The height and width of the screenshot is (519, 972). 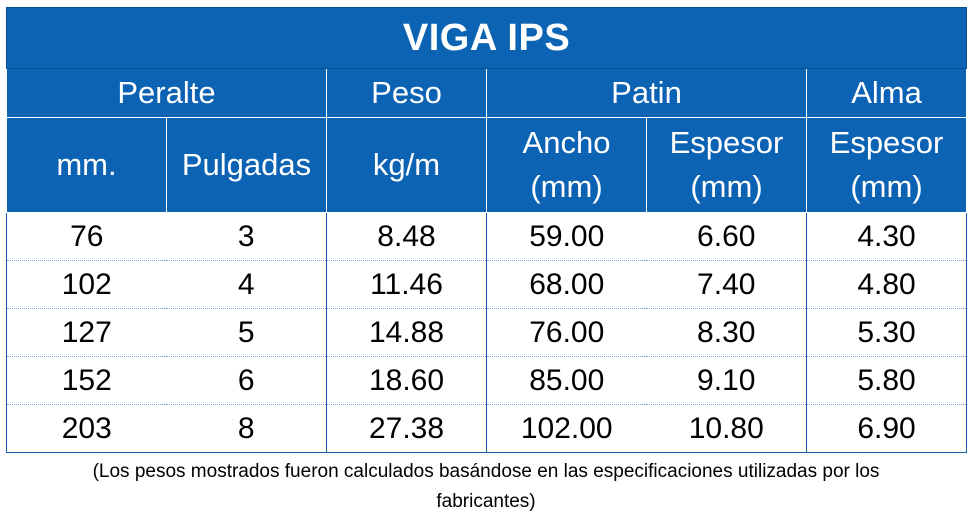 I want to click on header-peralte: Peralte, so click(x=166, y=93).